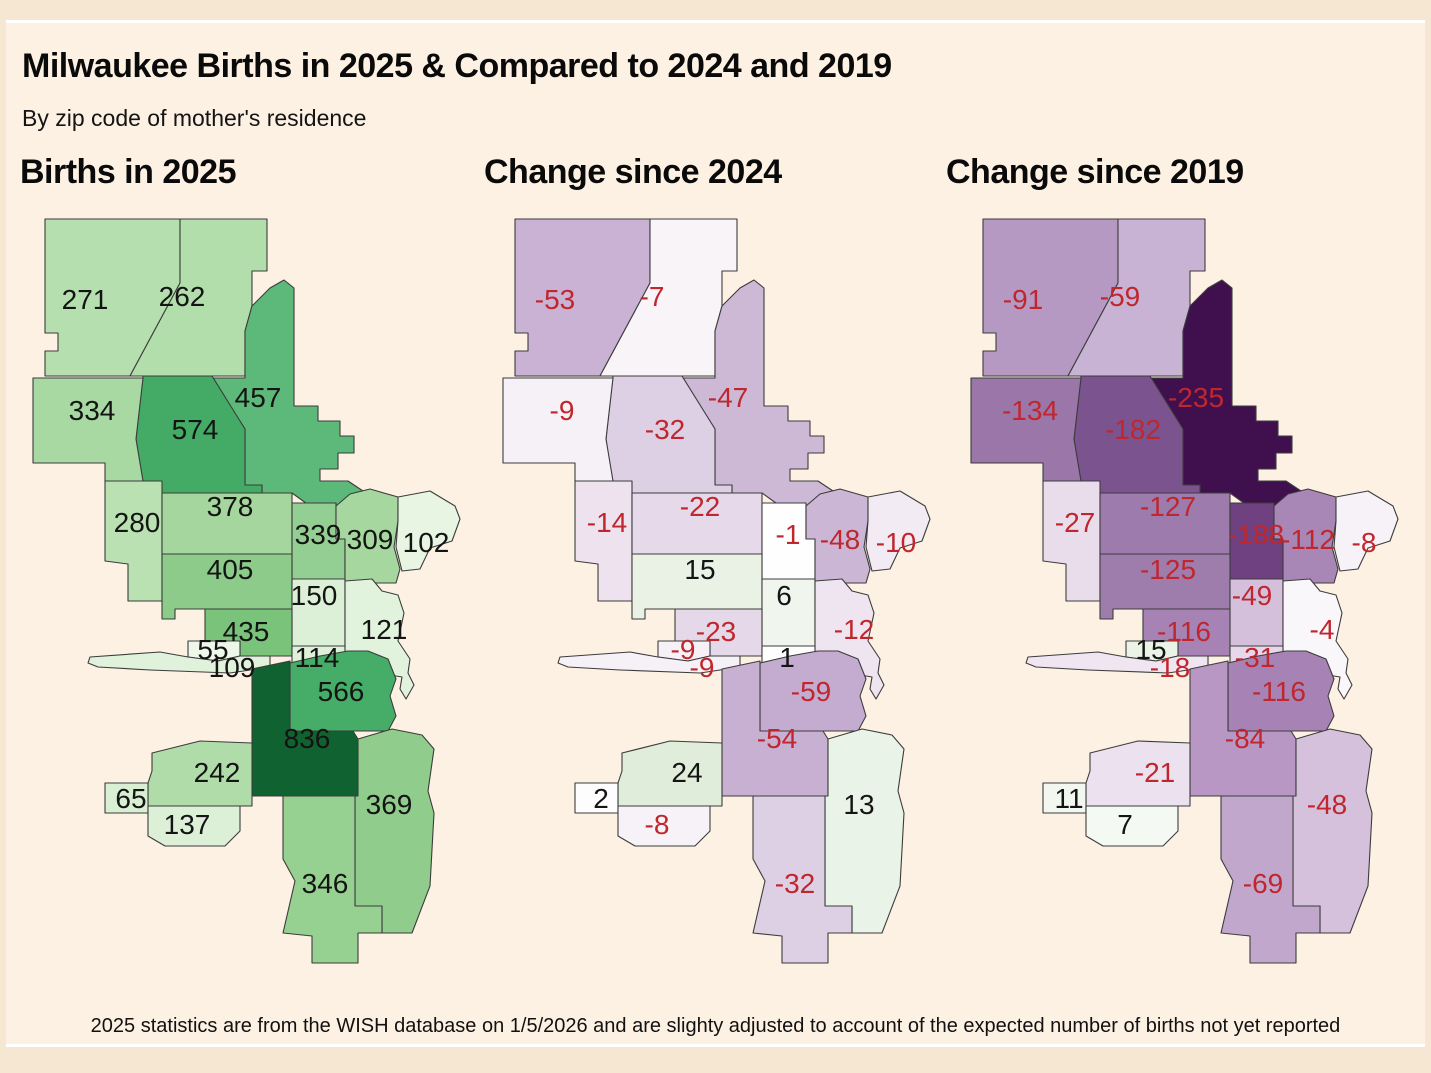 The height and width of the screenshot is (1073, 1431). What do you see at coordinates (1184, 631) in the screenshot?
I see `region-value-label-r13: -116` at bounding box center [1184, 631].